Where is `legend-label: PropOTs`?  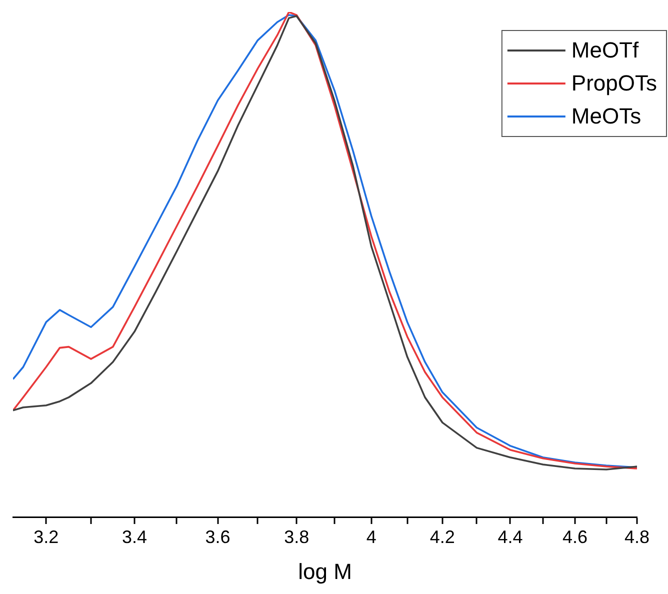 legend-label: PropOTs is located at coordinates (614, 83).